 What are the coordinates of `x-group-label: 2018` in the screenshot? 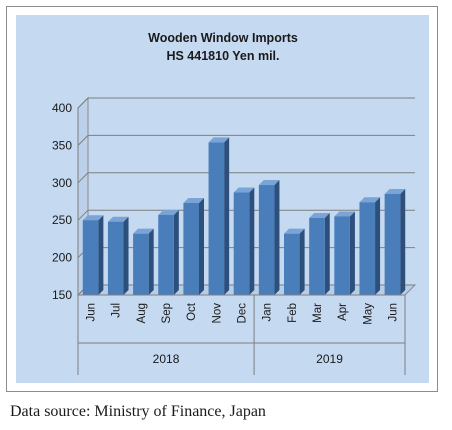 It's located at (166, 359).